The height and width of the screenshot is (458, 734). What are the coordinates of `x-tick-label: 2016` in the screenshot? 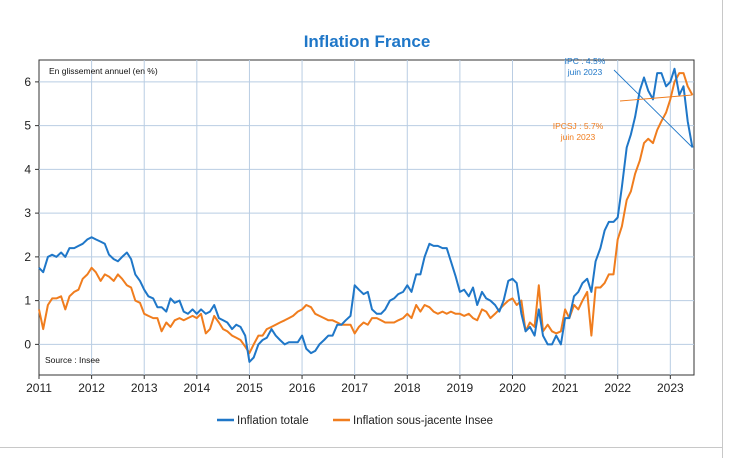 It's located at (302, 388).